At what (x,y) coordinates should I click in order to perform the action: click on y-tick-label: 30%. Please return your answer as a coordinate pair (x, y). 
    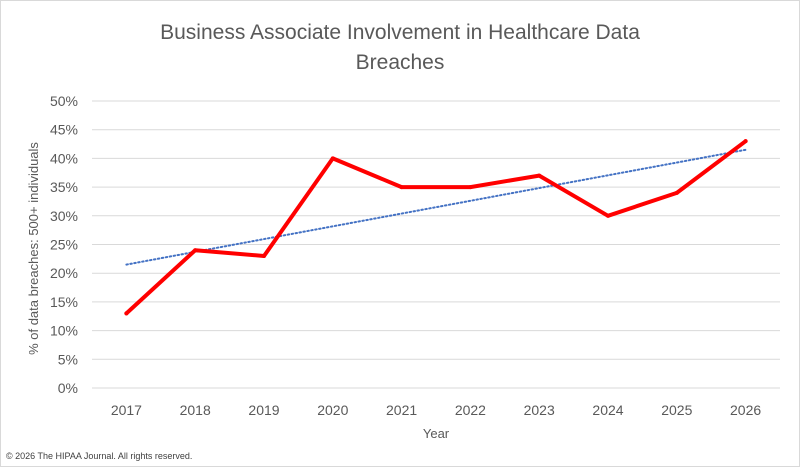
    Looking at the image, I should click on (64, 216).